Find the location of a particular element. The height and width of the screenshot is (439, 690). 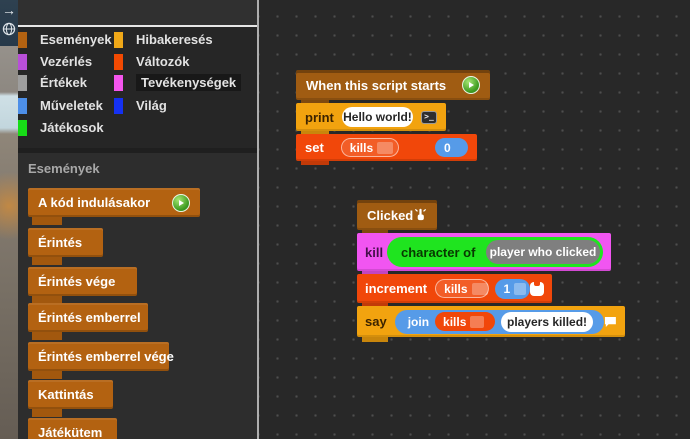

block-when-script-starts: When this script starts is located at coordinates (393, 85).